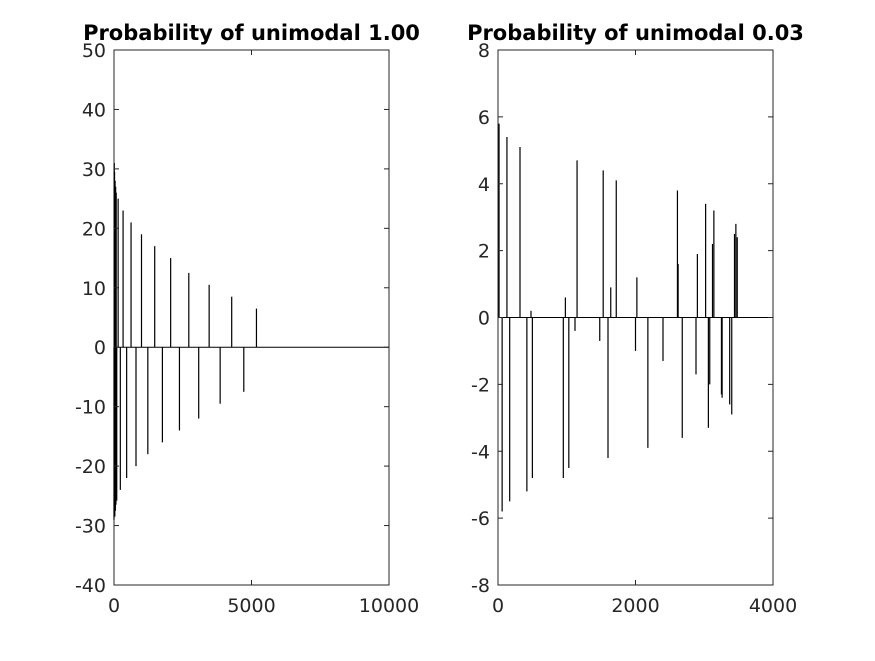  What do you see at coordinates (635, 33) in the screenshot?
I see `panel-2-title: Probability of unimodal 0.03` at bounding box center [635, 33].